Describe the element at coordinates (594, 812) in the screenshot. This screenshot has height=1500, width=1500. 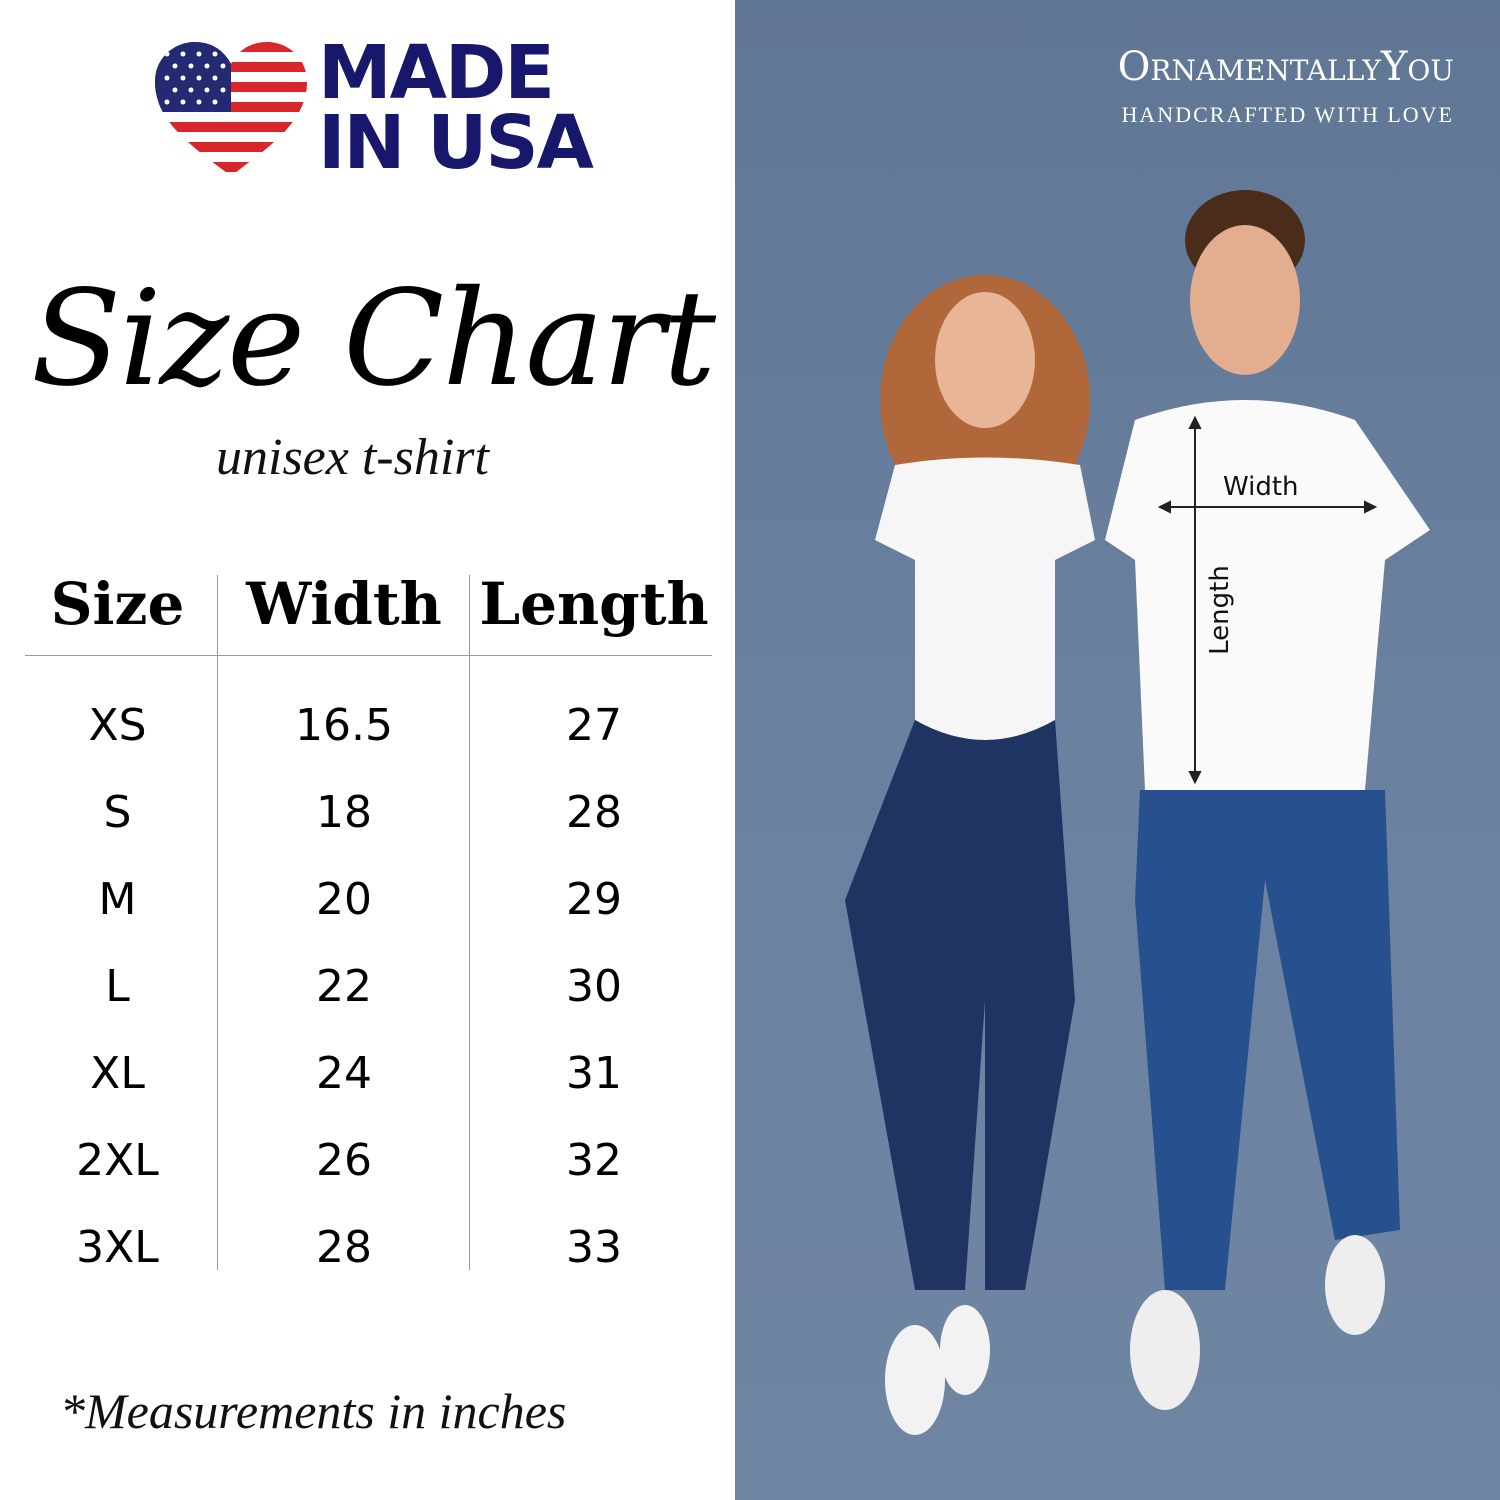
I see `length-cell: 28` at that location.